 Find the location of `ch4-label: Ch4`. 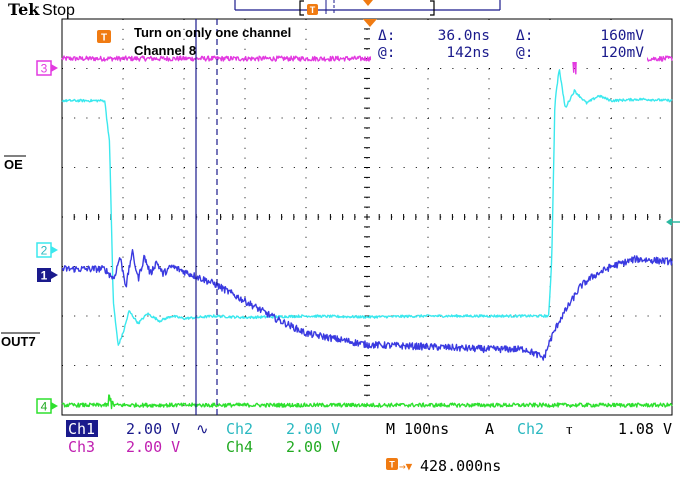

ch4-label: Ch4 is located at coordinates (239, 447).